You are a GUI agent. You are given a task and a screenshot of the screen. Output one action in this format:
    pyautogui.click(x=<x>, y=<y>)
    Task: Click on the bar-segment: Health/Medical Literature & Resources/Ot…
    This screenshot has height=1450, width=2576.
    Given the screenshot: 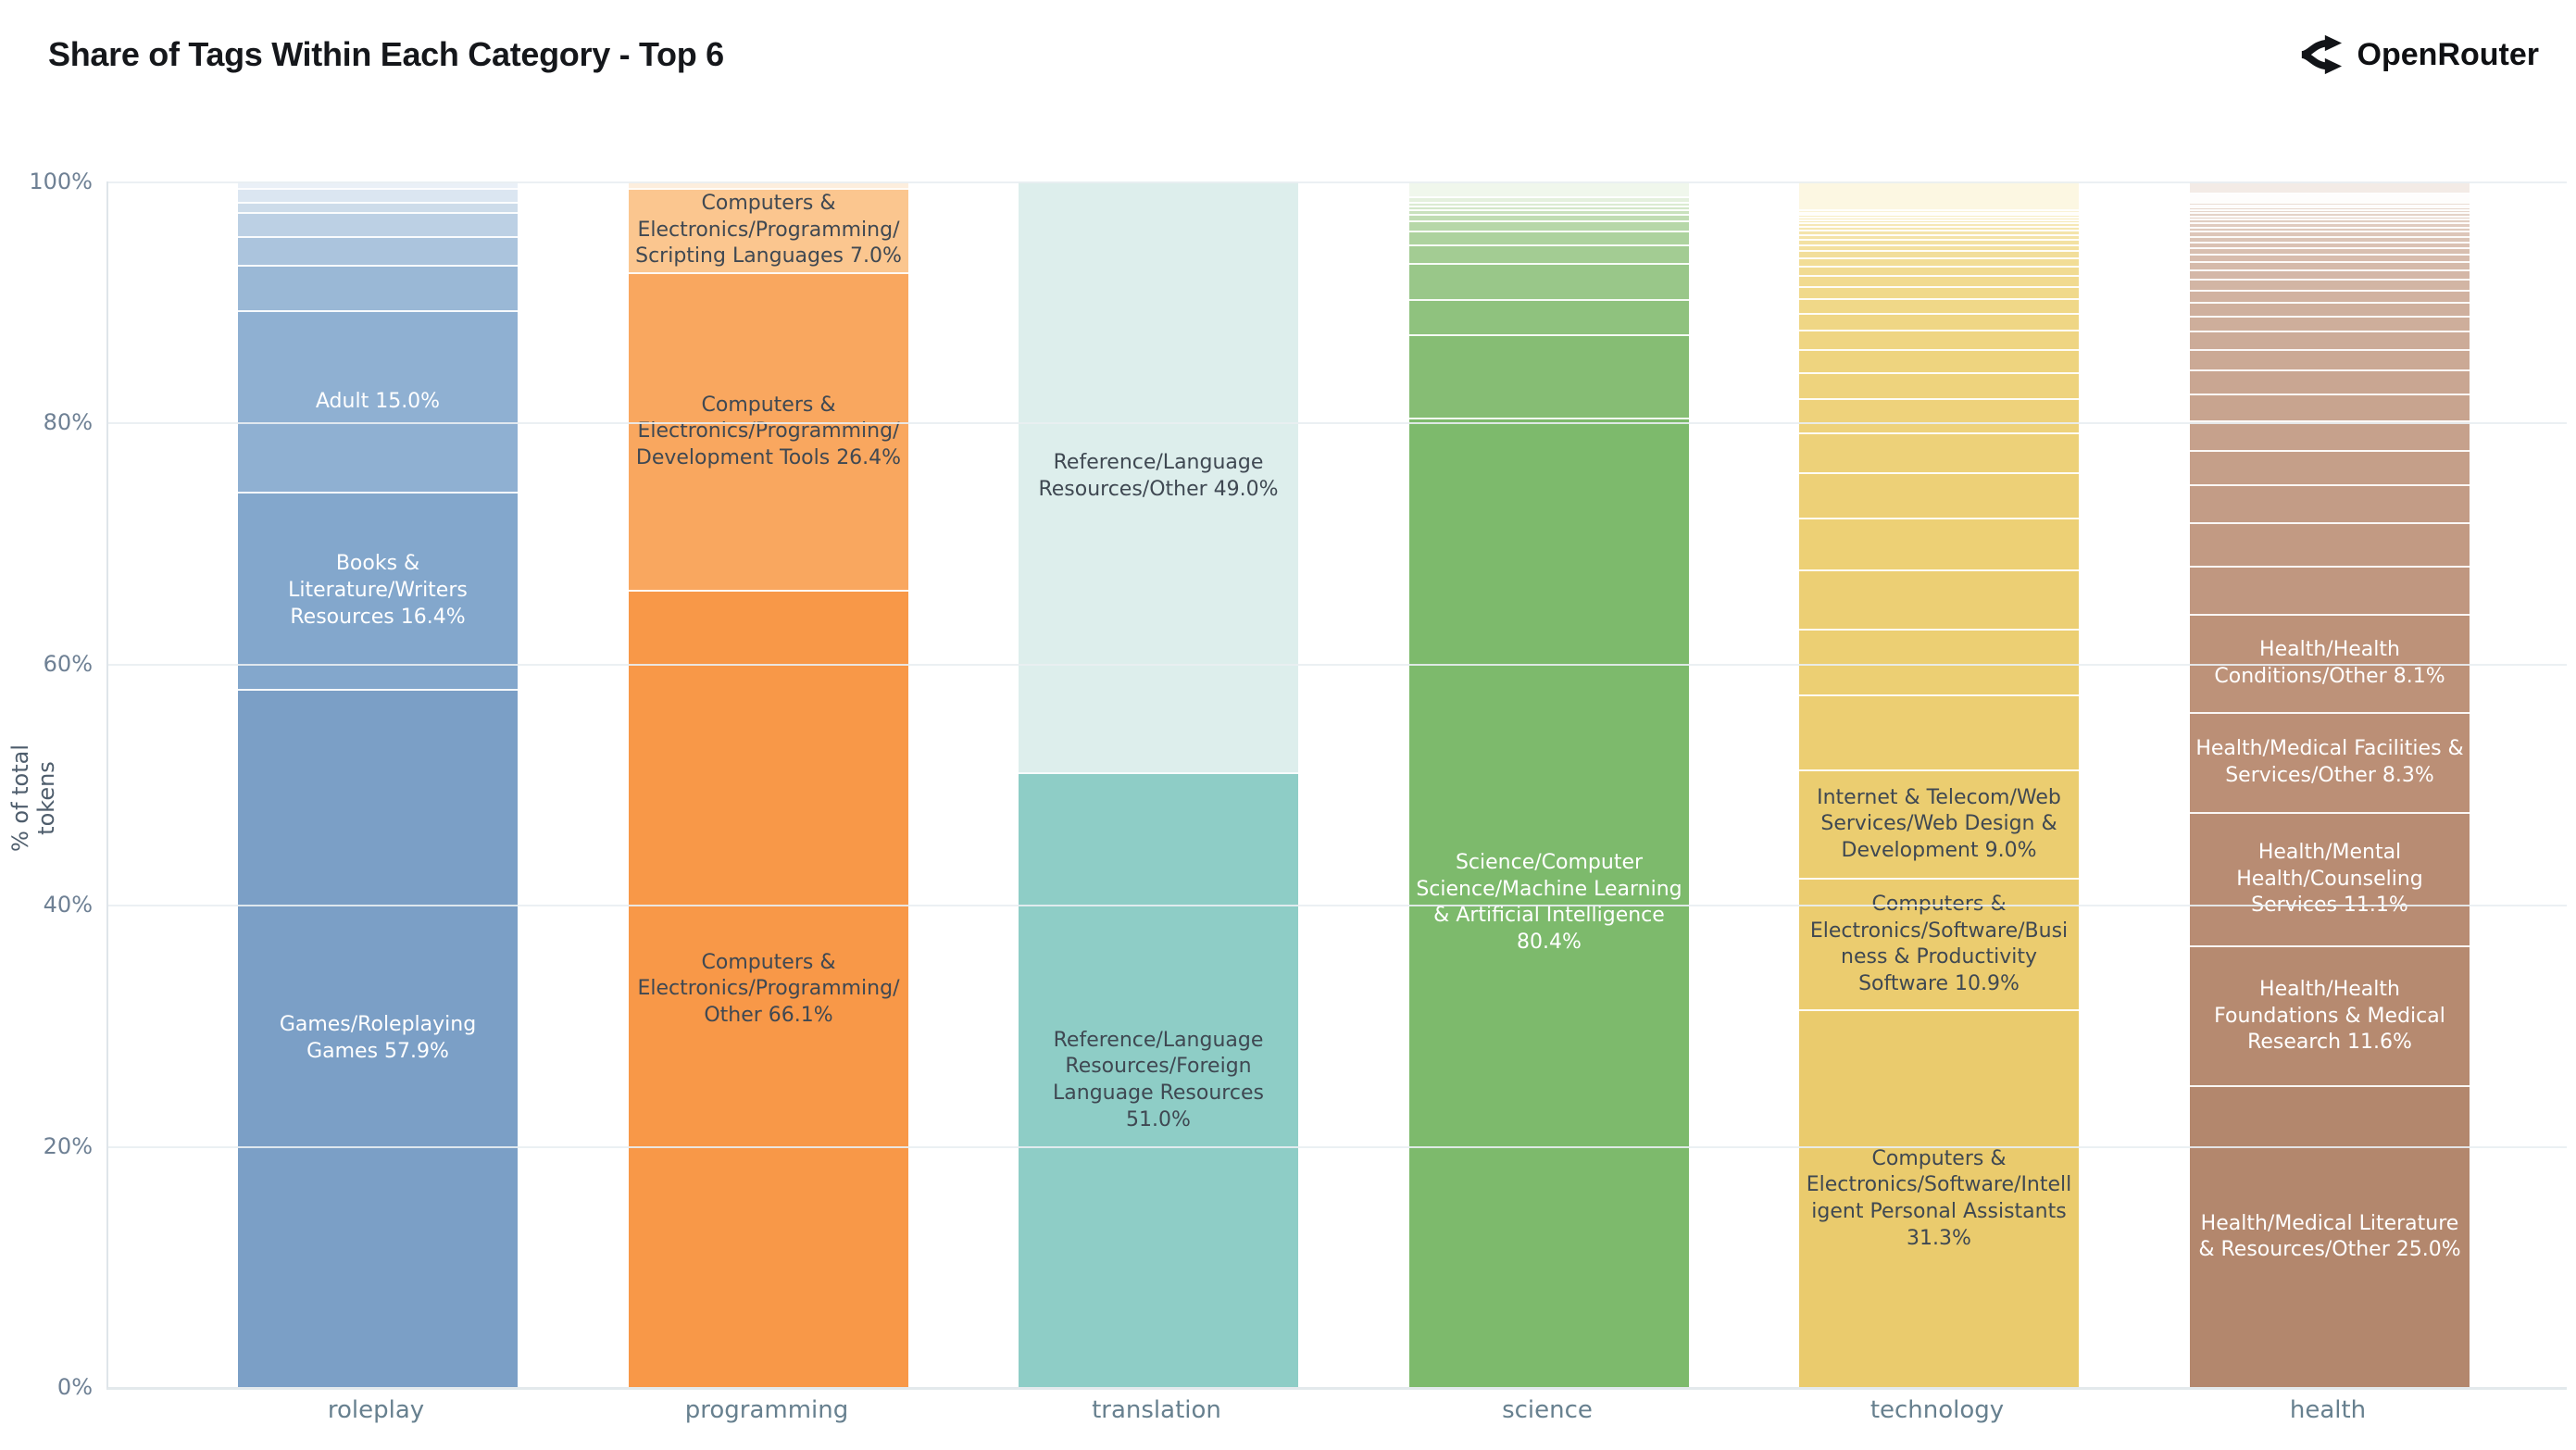 What is the action you would take?
    pyautogui.click(x=2330, y=1236)
    